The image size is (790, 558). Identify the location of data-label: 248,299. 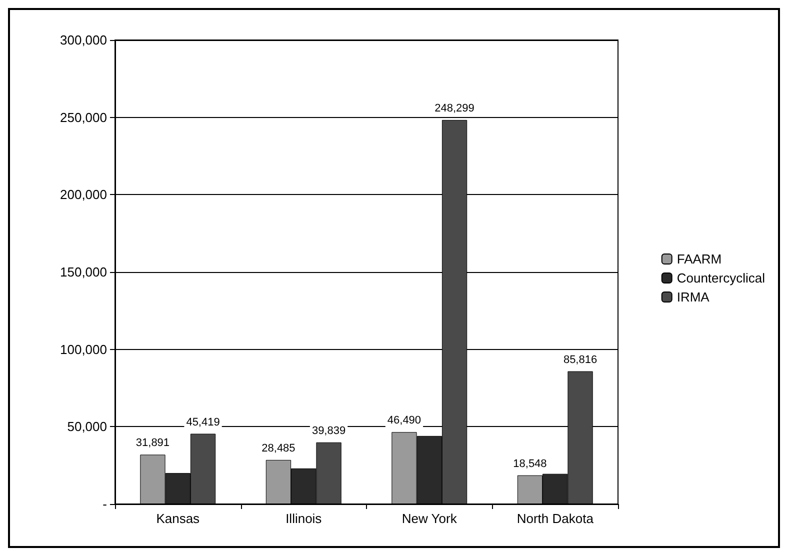
(454, 108).